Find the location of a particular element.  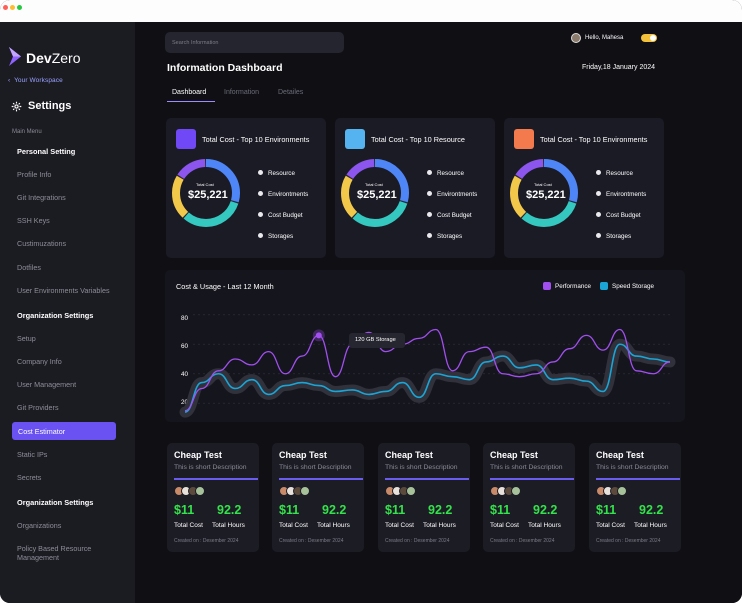

tab-information: Information is located at coordinates (242, 92).